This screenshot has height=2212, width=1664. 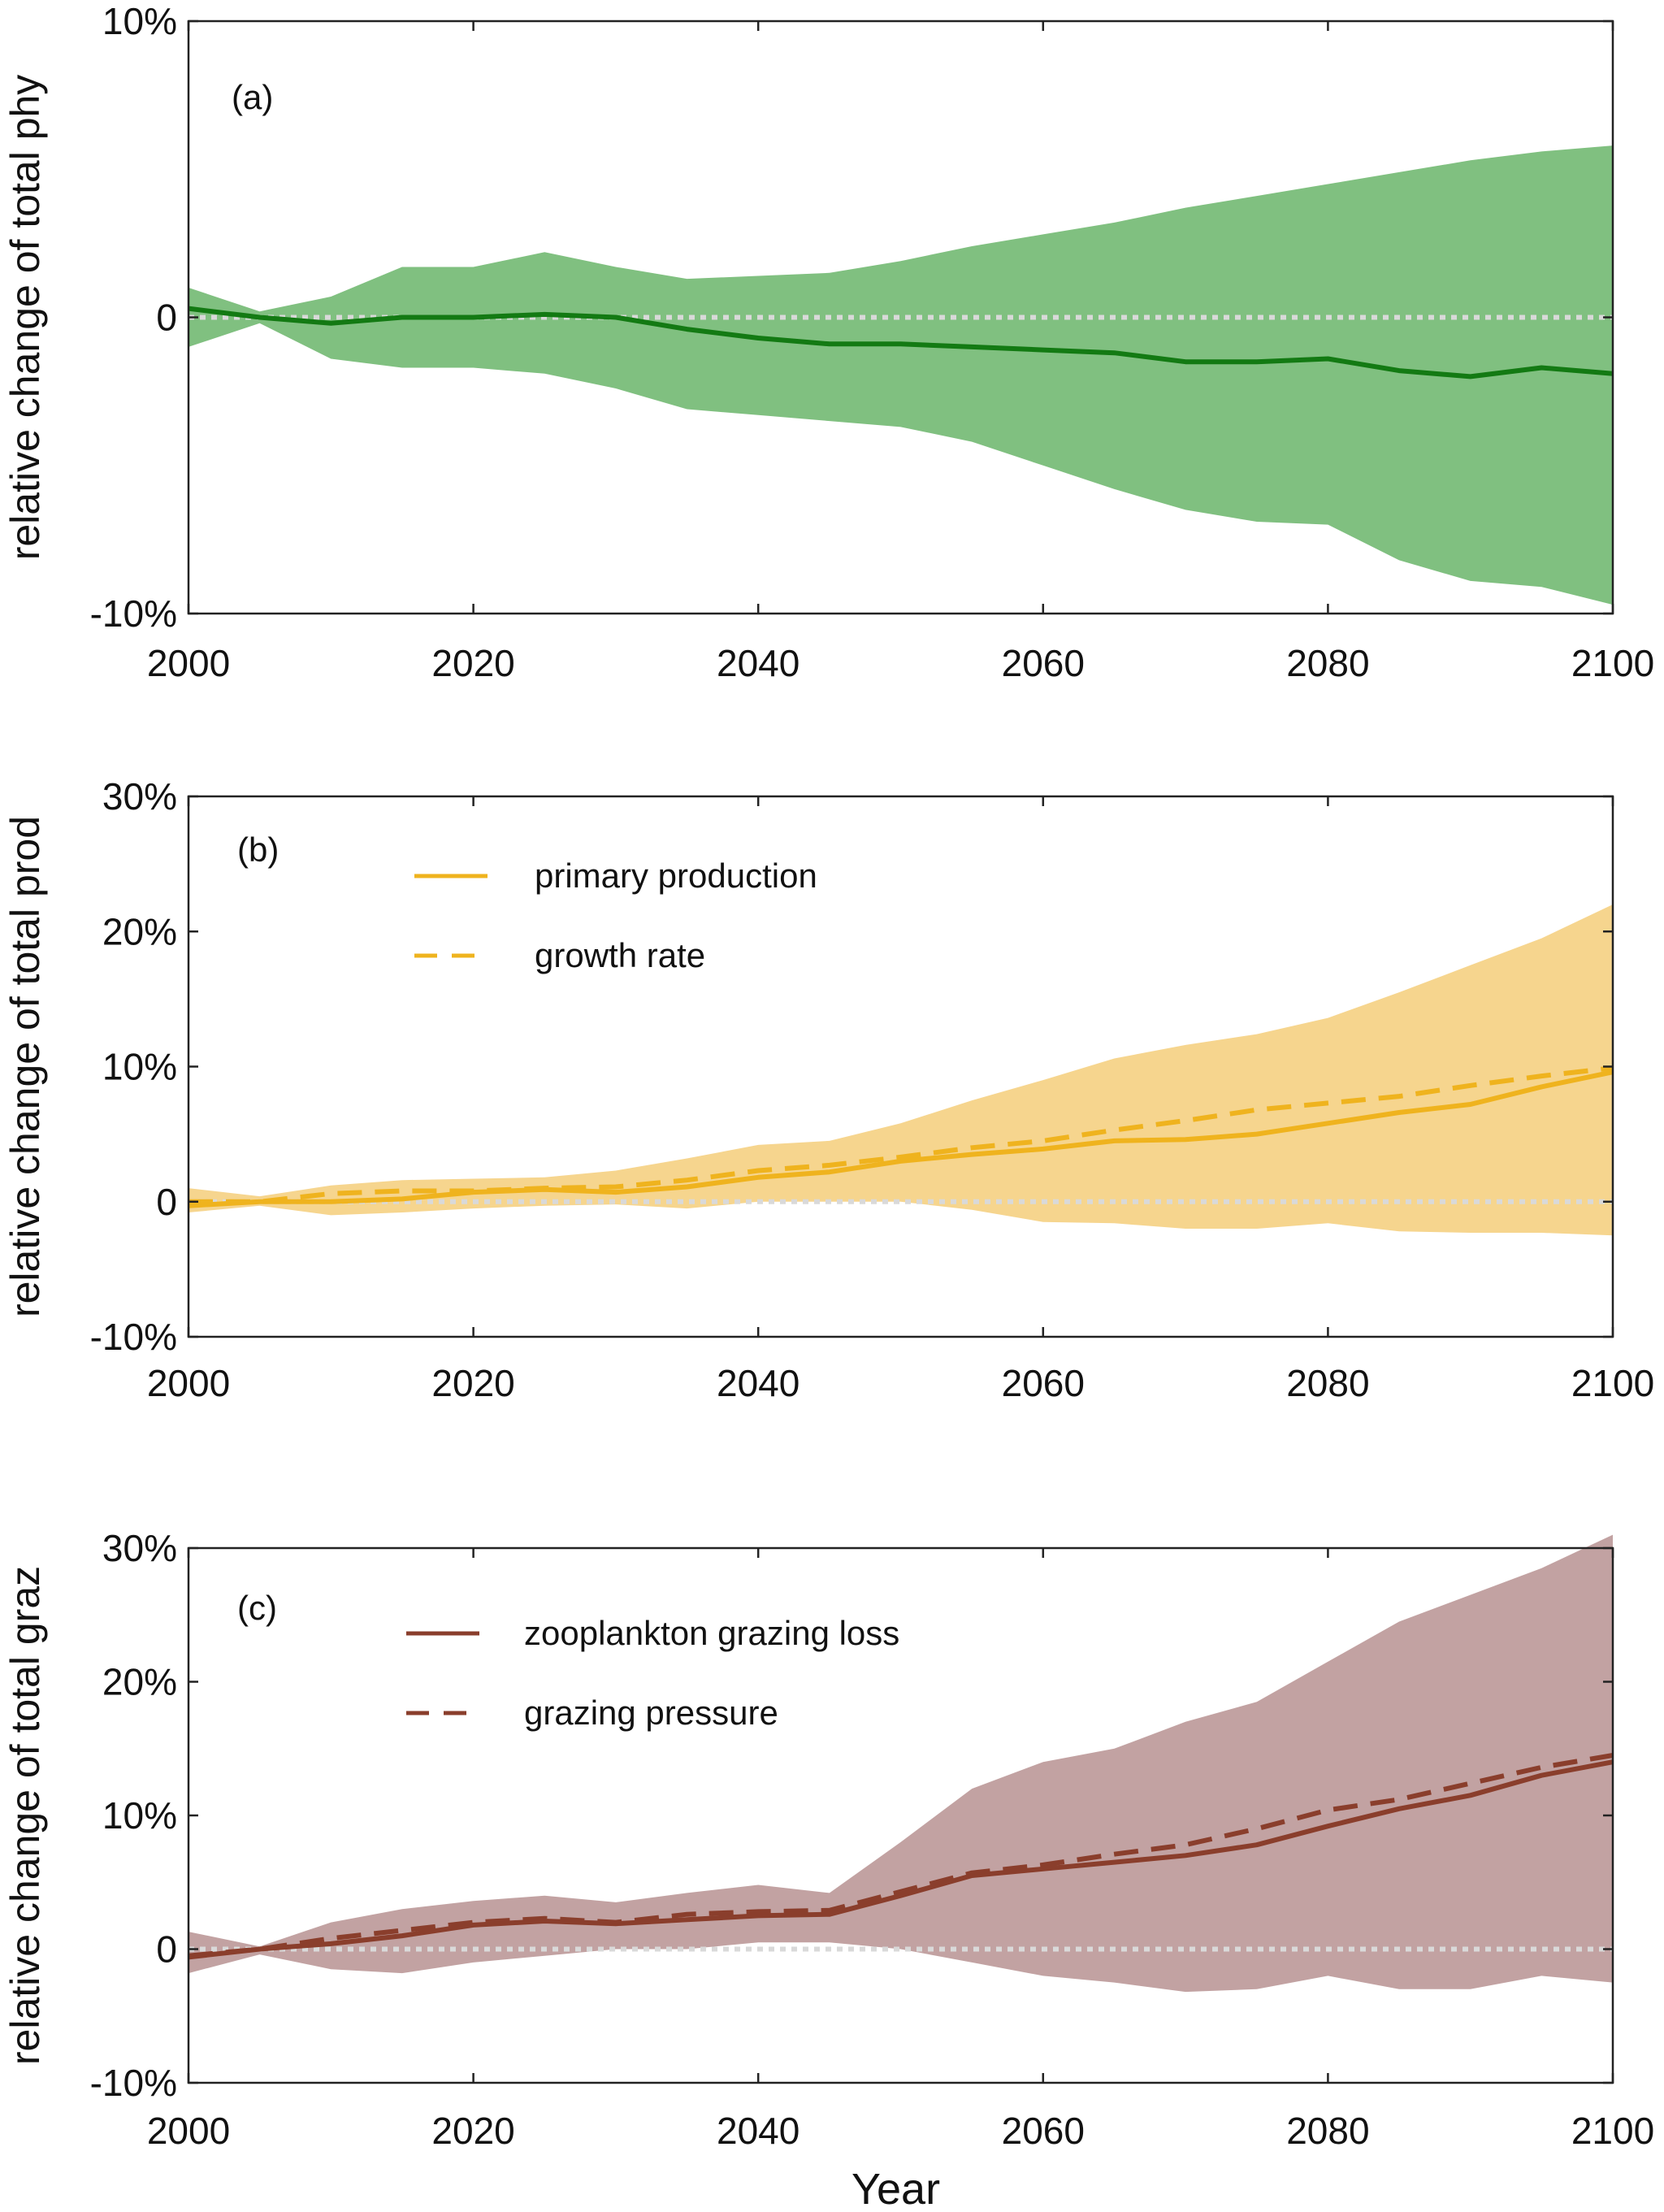 I want to click on panel-label: (b), so click(x=258, y=850).